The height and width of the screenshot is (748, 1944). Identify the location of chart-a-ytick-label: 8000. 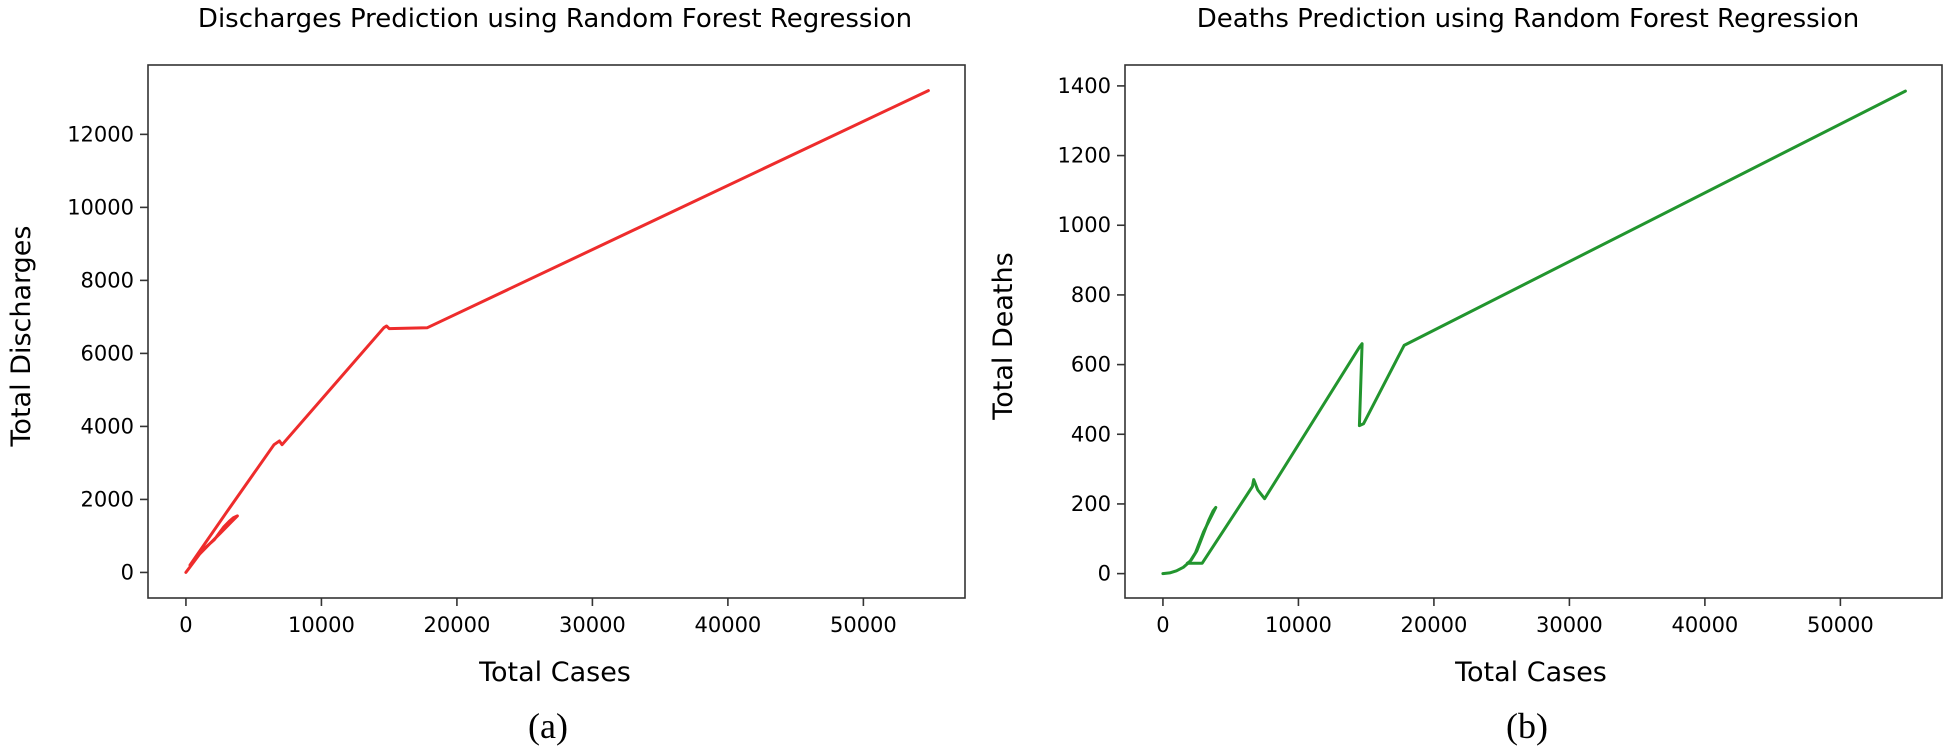
(107, 280).